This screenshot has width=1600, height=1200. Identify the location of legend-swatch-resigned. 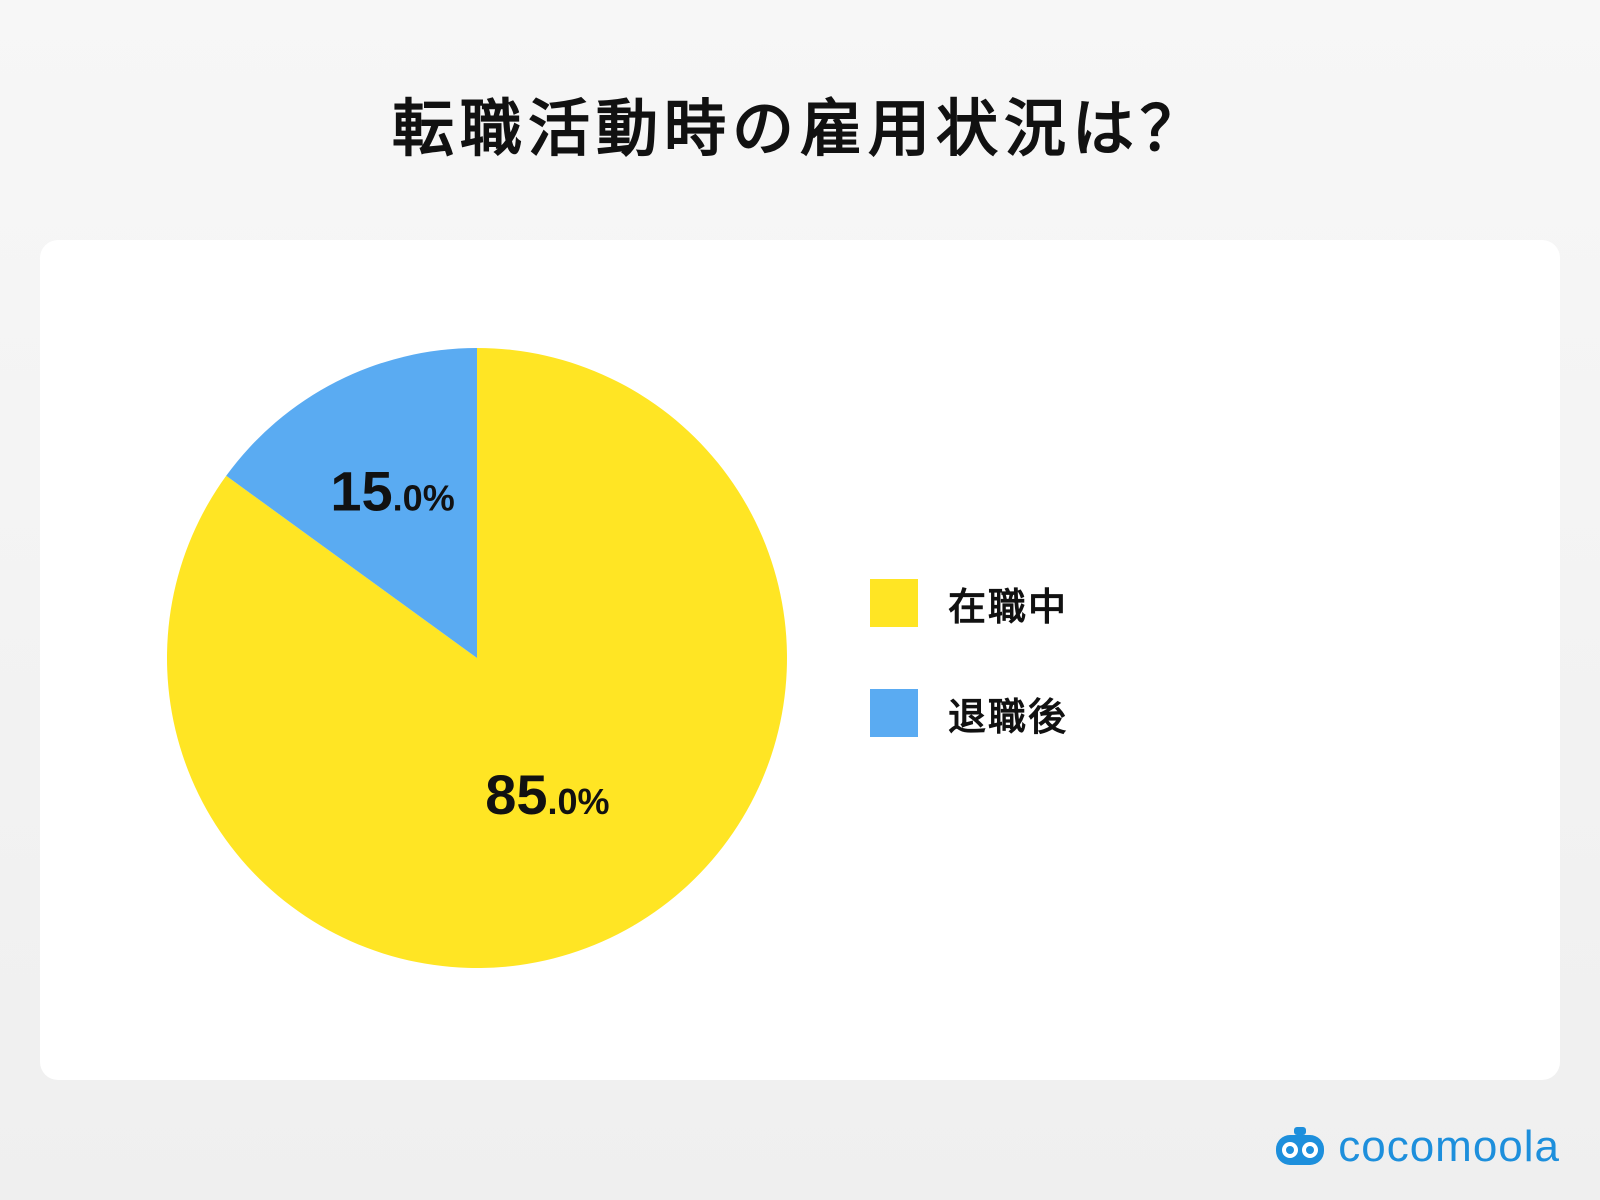
(894, 713).